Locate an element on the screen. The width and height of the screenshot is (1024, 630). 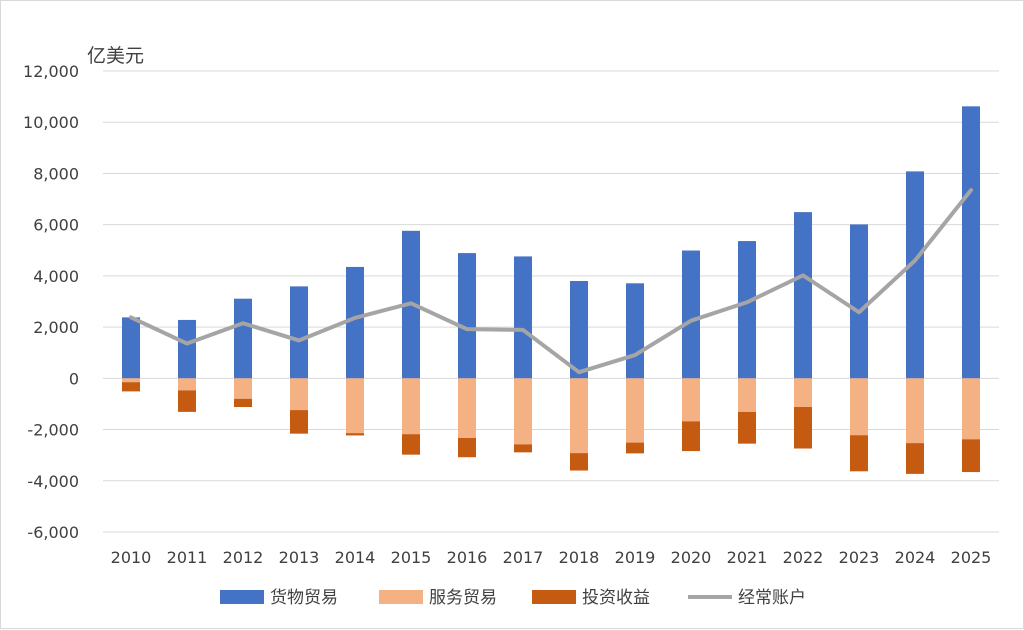
x-tick-label: 2017 is located at coordinates (523, 557).